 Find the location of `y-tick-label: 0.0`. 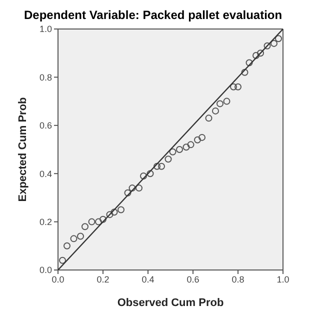

y-tick-label: 0.0 is located at coordinates (45, 270).